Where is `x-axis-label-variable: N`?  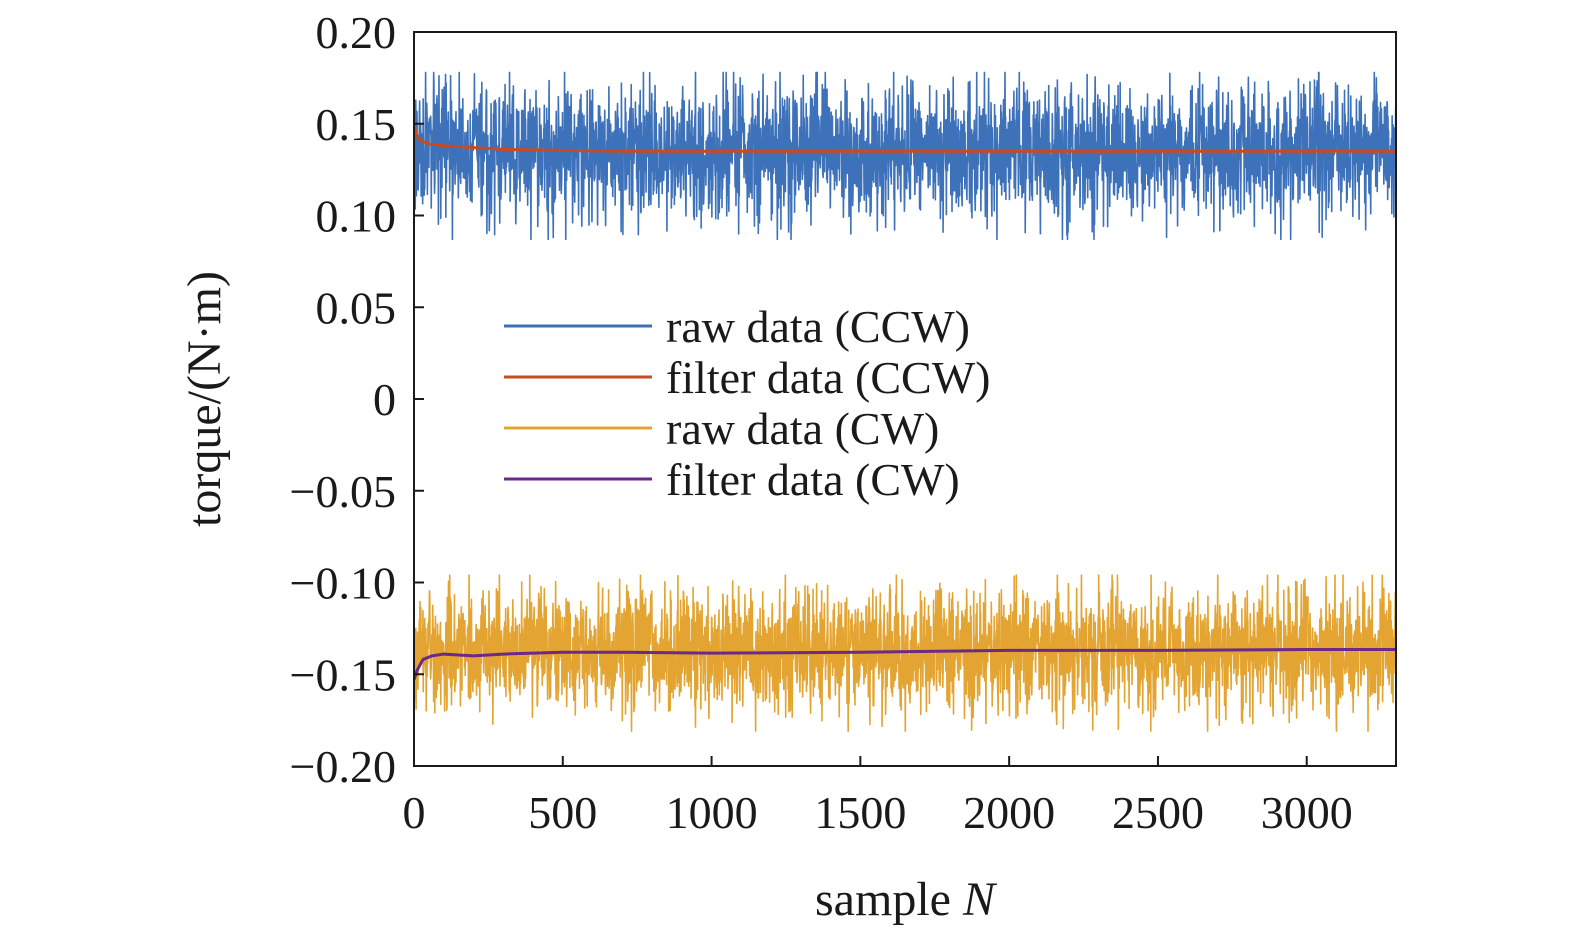
x-axis-label-variable: N is located at coordinates (980, 899).